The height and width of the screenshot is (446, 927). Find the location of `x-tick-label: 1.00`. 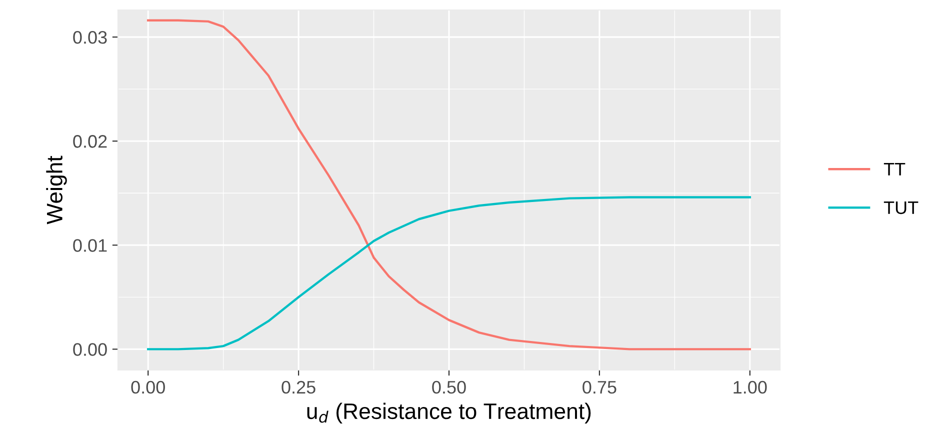

x-tick-label: 1.00 is located at coordinates (750, 387).